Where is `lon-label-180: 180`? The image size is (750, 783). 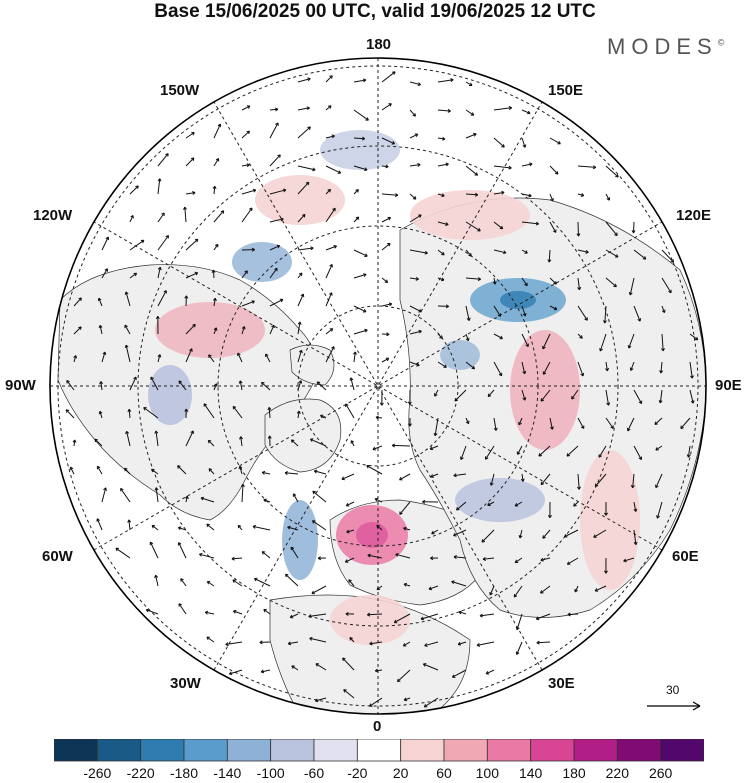
lon-label-180: 180 is located at coordinates (379, 44).